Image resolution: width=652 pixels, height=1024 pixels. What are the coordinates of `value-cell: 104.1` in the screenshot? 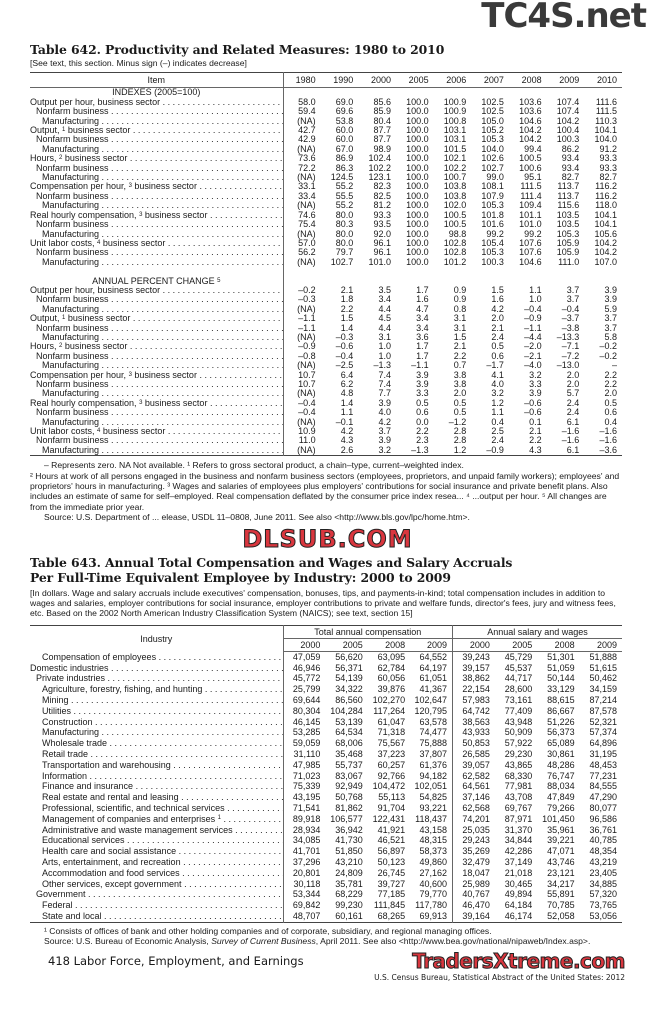 It's located at (605, 225).